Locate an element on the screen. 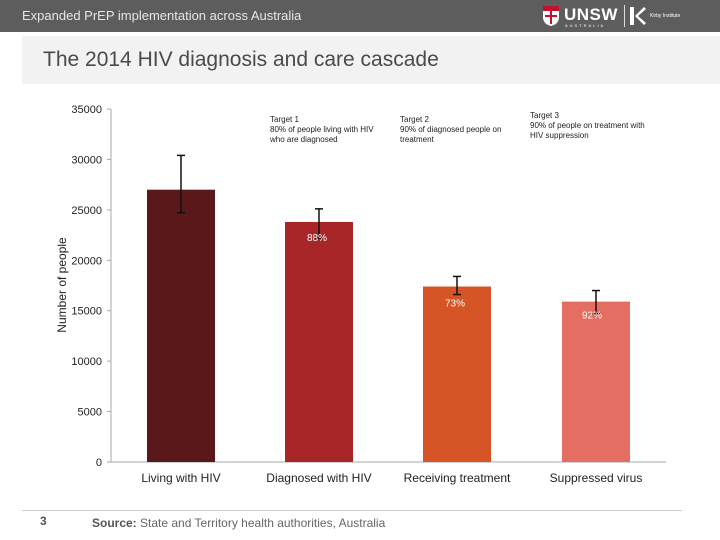 This screenshot has height=540, width=720. x-tick-label: Suppressed virus is located at coordinates (596, 478).